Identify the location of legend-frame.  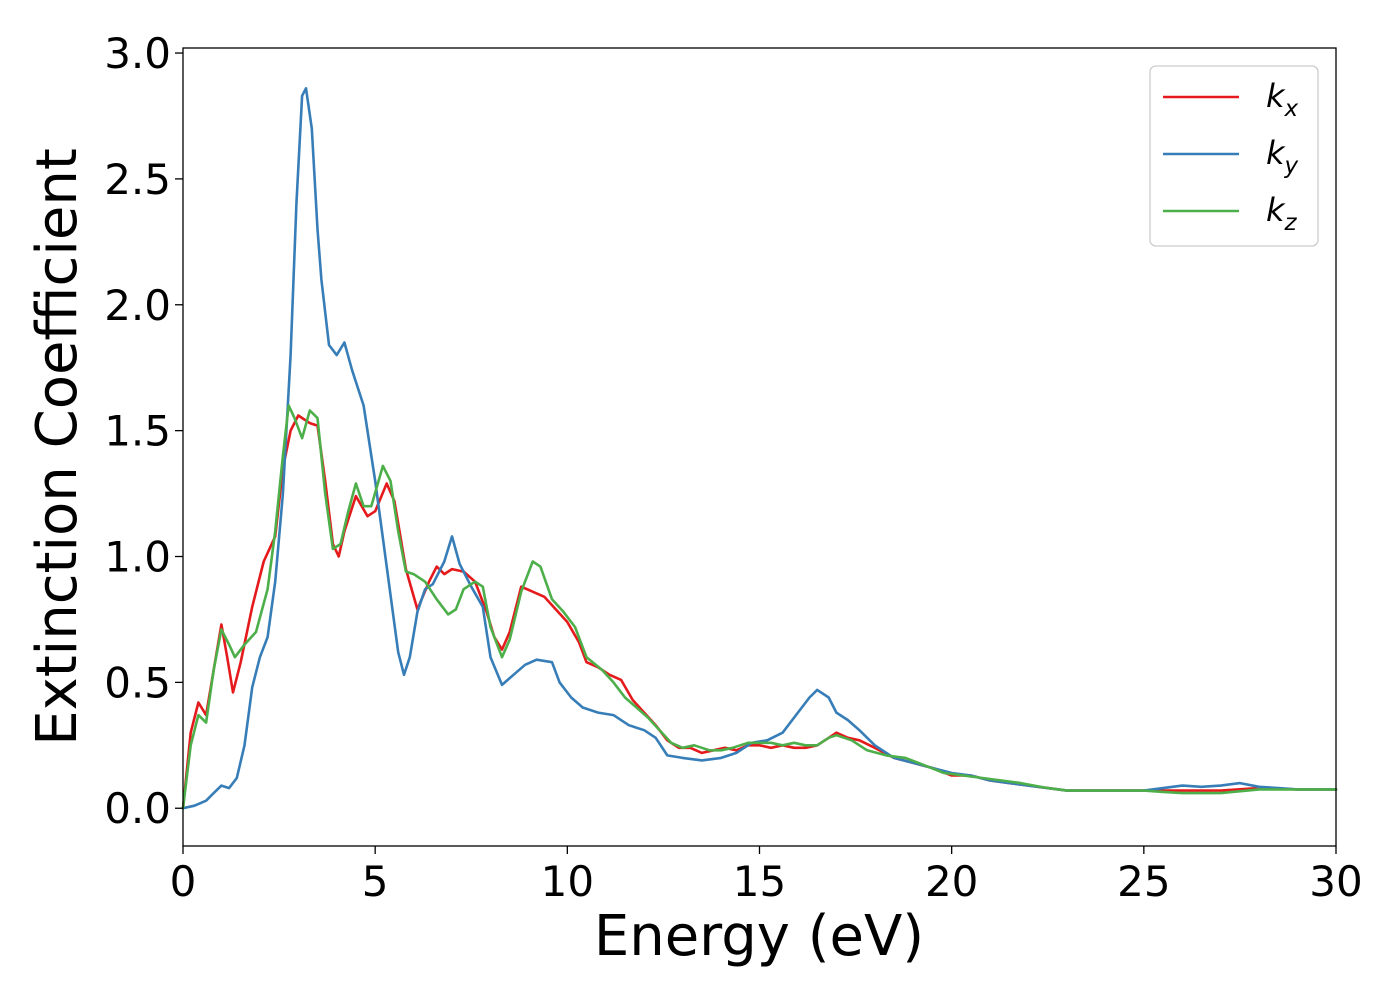
(1234, 156).